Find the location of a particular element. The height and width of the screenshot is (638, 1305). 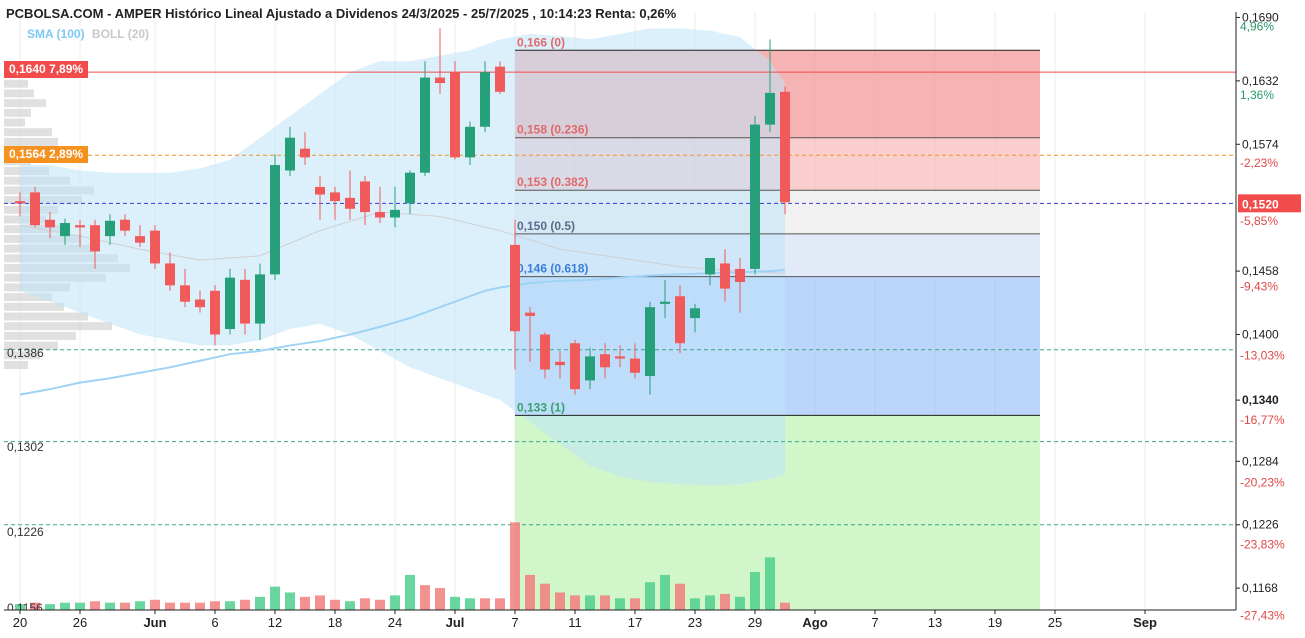

y-tick-label: 0,1400 is located at coordinates (1260, 335).